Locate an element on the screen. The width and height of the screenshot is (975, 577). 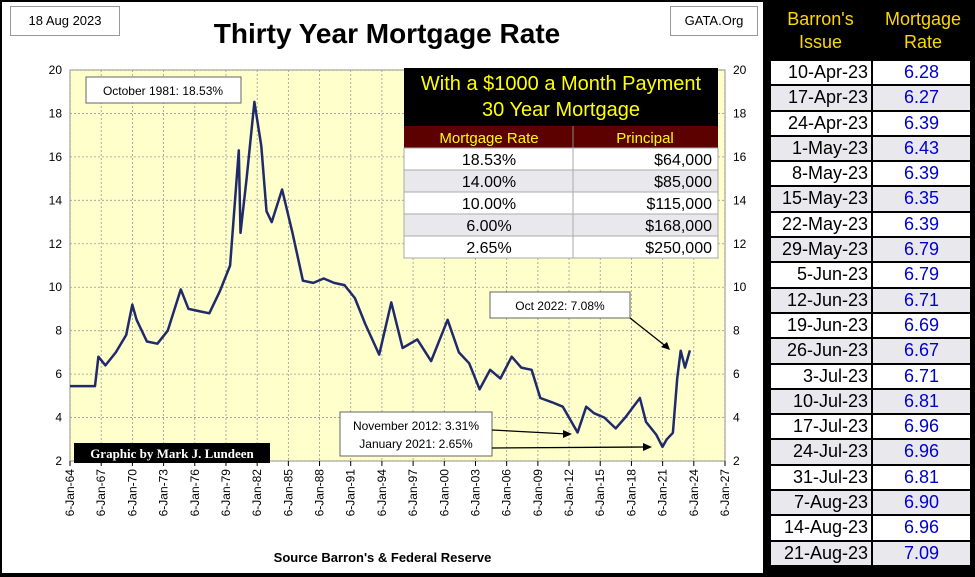
annotation-jan2021-arrow is located at coordinates (570, 447).